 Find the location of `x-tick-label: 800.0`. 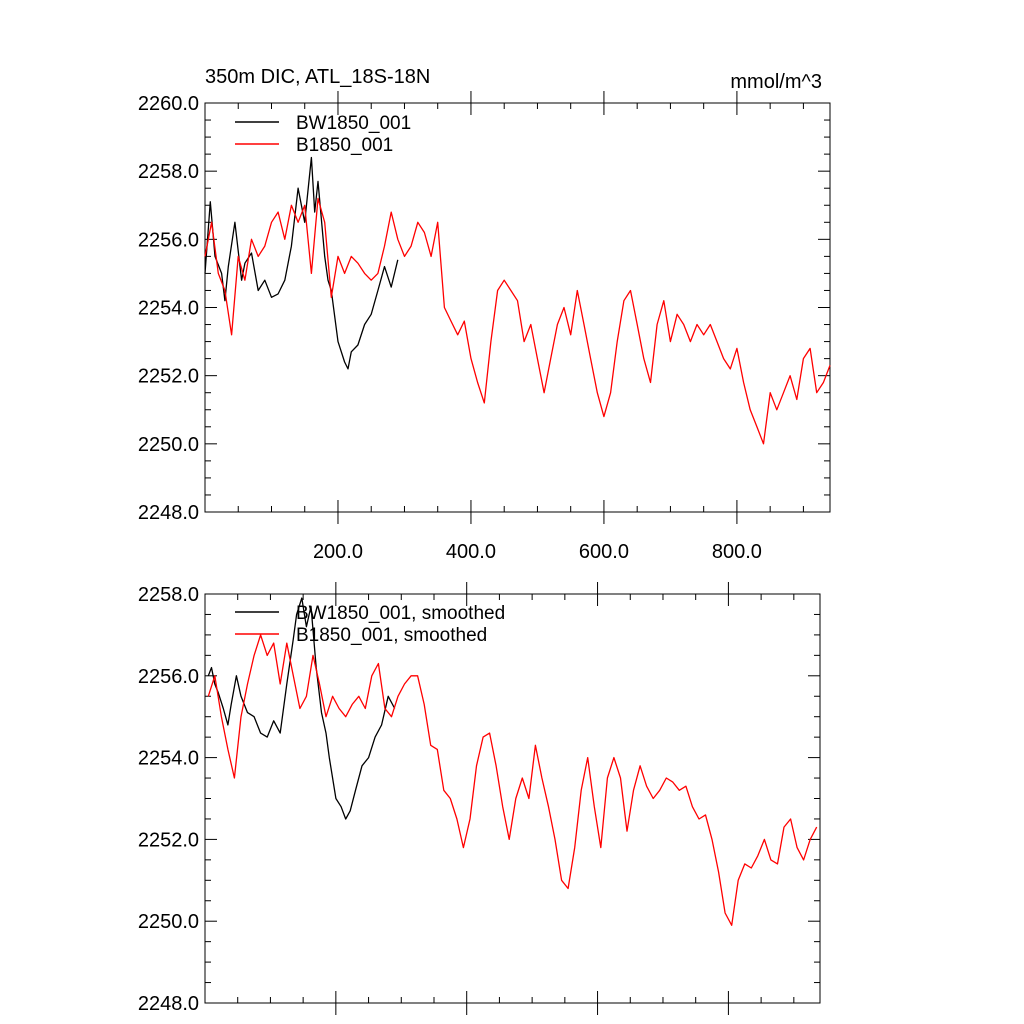

x-tick-label: 800.0 is located at coordinates (737, 552).